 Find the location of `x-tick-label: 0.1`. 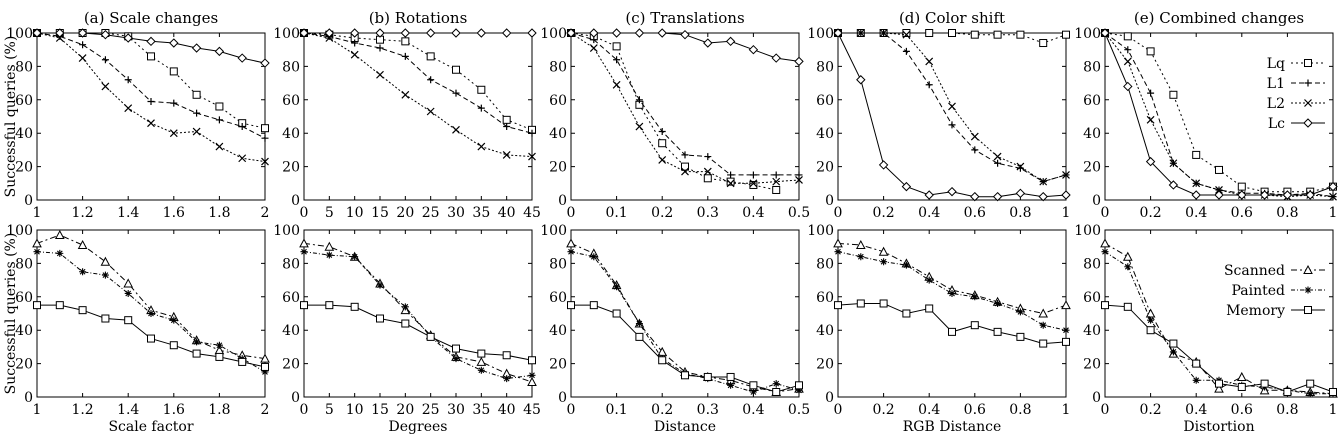

x-tick-label: 0.1 is located at coordinates (616, 213).